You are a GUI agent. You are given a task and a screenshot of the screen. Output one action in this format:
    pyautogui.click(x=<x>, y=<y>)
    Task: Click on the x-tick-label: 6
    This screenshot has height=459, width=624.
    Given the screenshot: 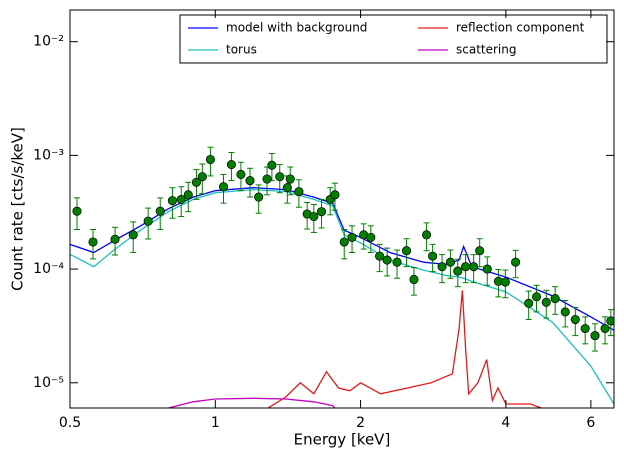 What is the action you would take?
    pyautogui.click(x=590, y=423)
    